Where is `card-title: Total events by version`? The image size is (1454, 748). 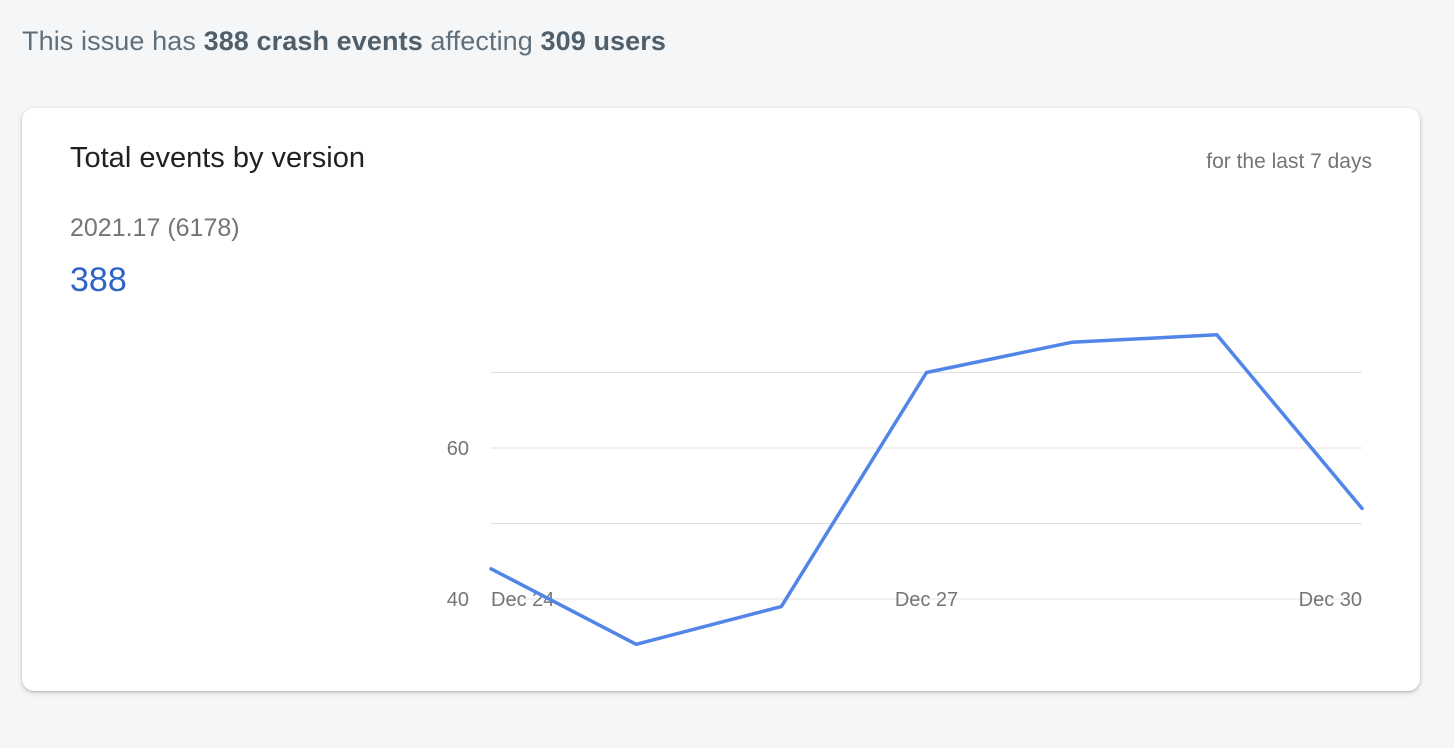
card-title: Total events by version is located at coordinates (217, 158).